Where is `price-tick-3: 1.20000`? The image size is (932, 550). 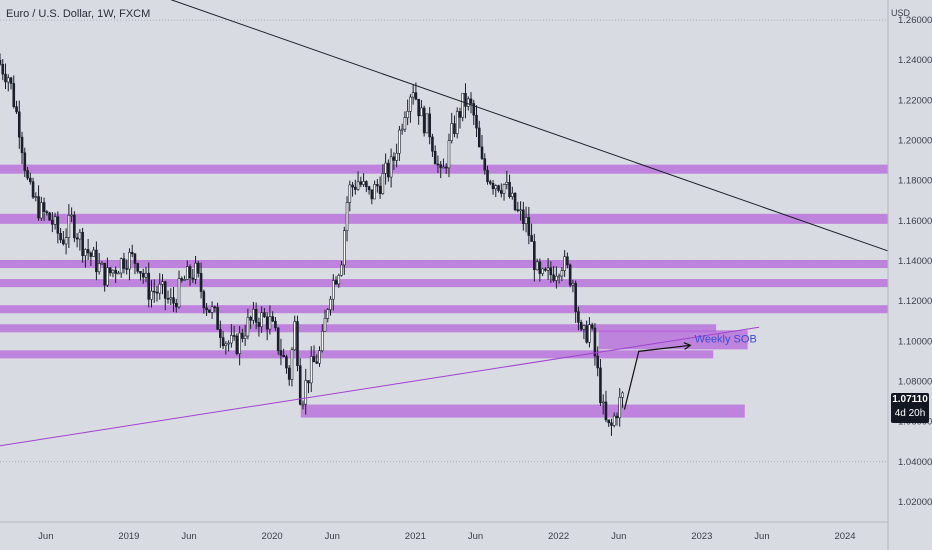 price-tick-3: 1.20000 is located at coordinates (915, 141).